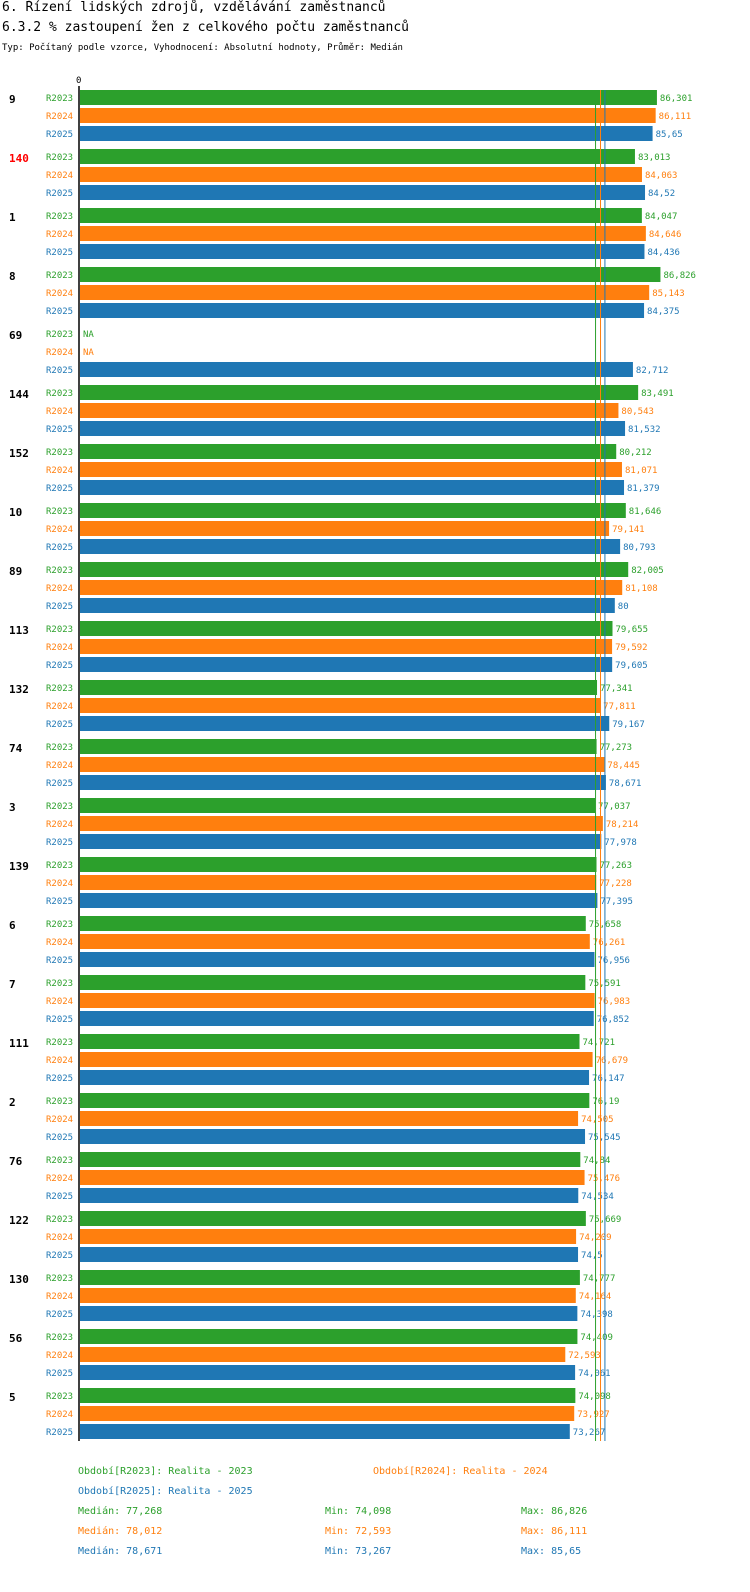 The image size is (750, 1592). Describe the element at coordinates (120, 1511) in the screenshot. I see `stats-median-2023: Medián: 77,268` at that location.